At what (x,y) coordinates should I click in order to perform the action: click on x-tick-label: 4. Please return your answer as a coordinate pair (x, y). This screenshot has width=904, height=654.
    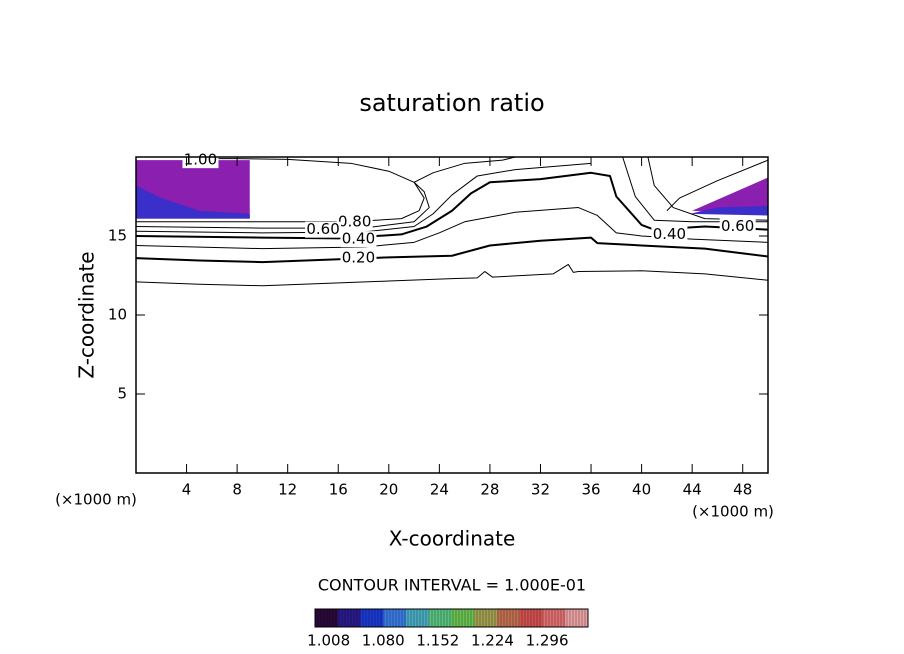
    Looking at the image, I should click on (187, 490).